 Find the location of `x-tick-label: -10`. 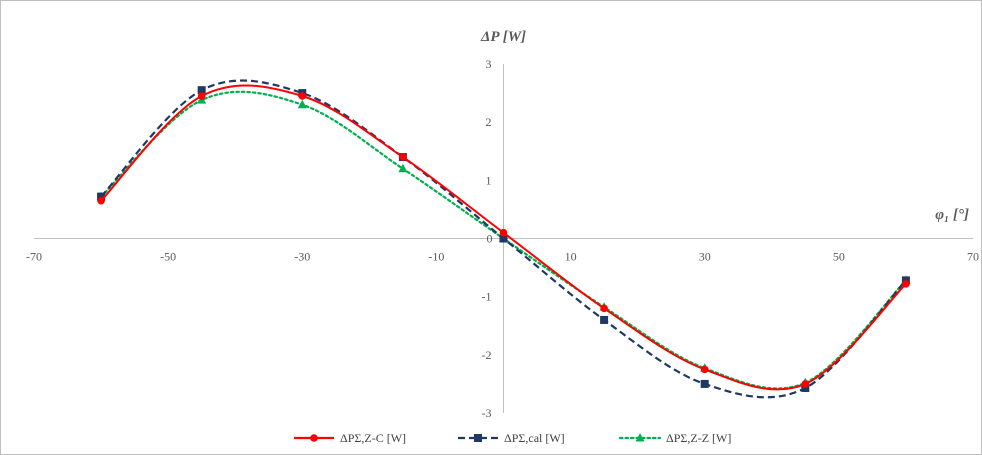

x-tick-label: -10 is located at coordinates (436, 257).